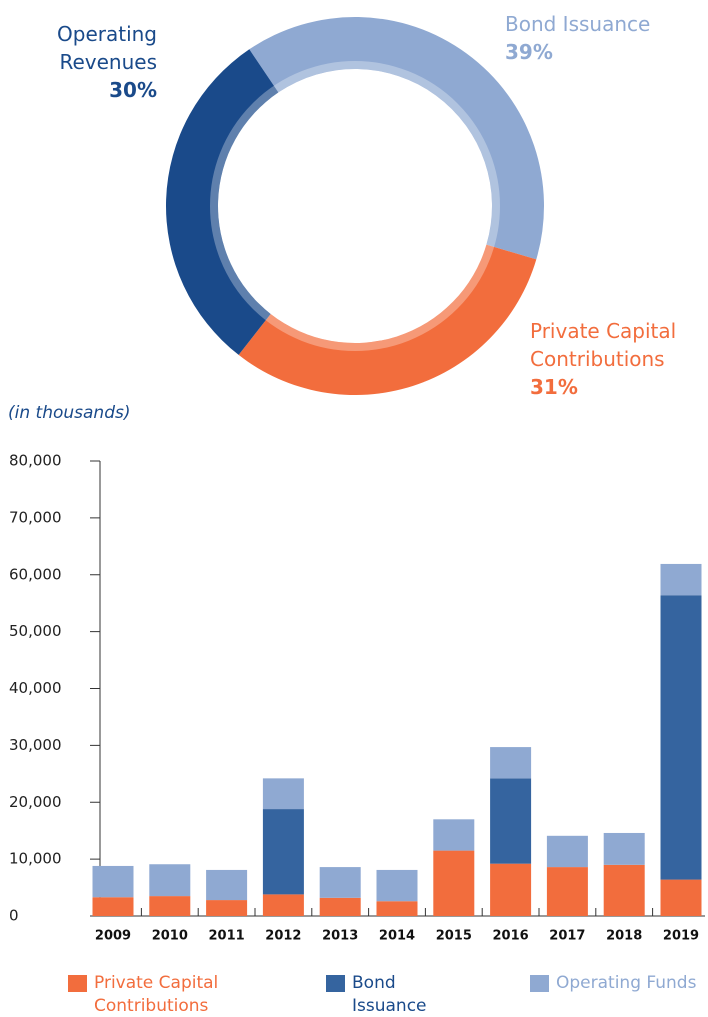 Image resolution: width=708 pixels, height=1017 pixels. I want to click on x-tick-label: 2010, so click(170, 936).